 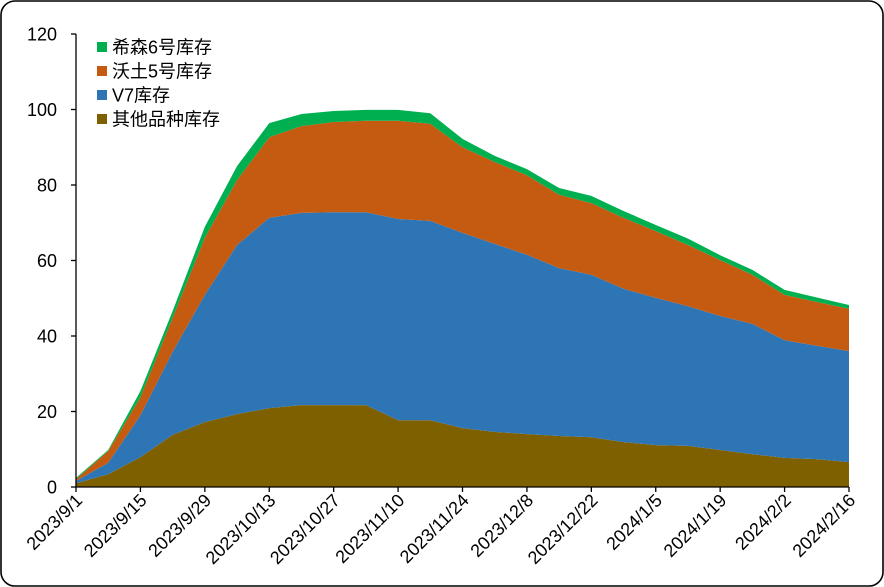 I want to click on legend-item-wotu-5: 沃土5号库存, so click(x=154, y=71).